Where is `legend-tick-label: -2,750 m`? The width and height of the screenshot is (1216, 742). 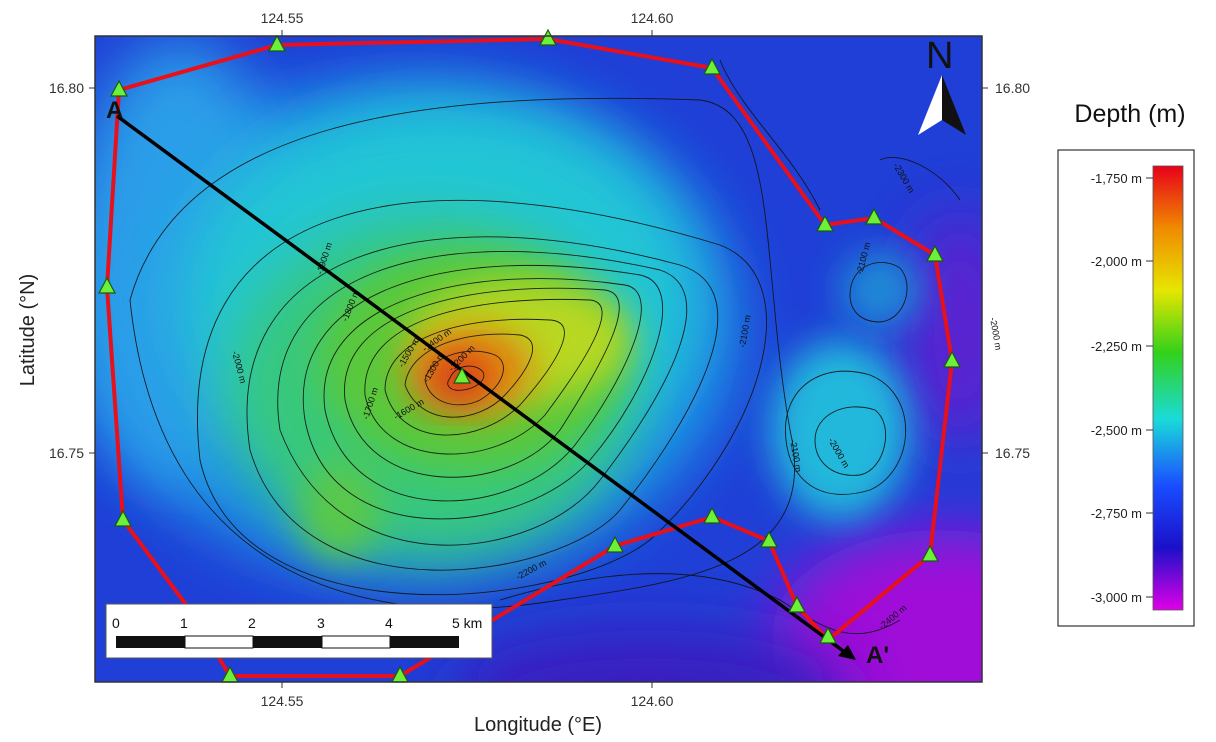
legend-tick-label: -2,750 m is located at coordinates (1116, 513).